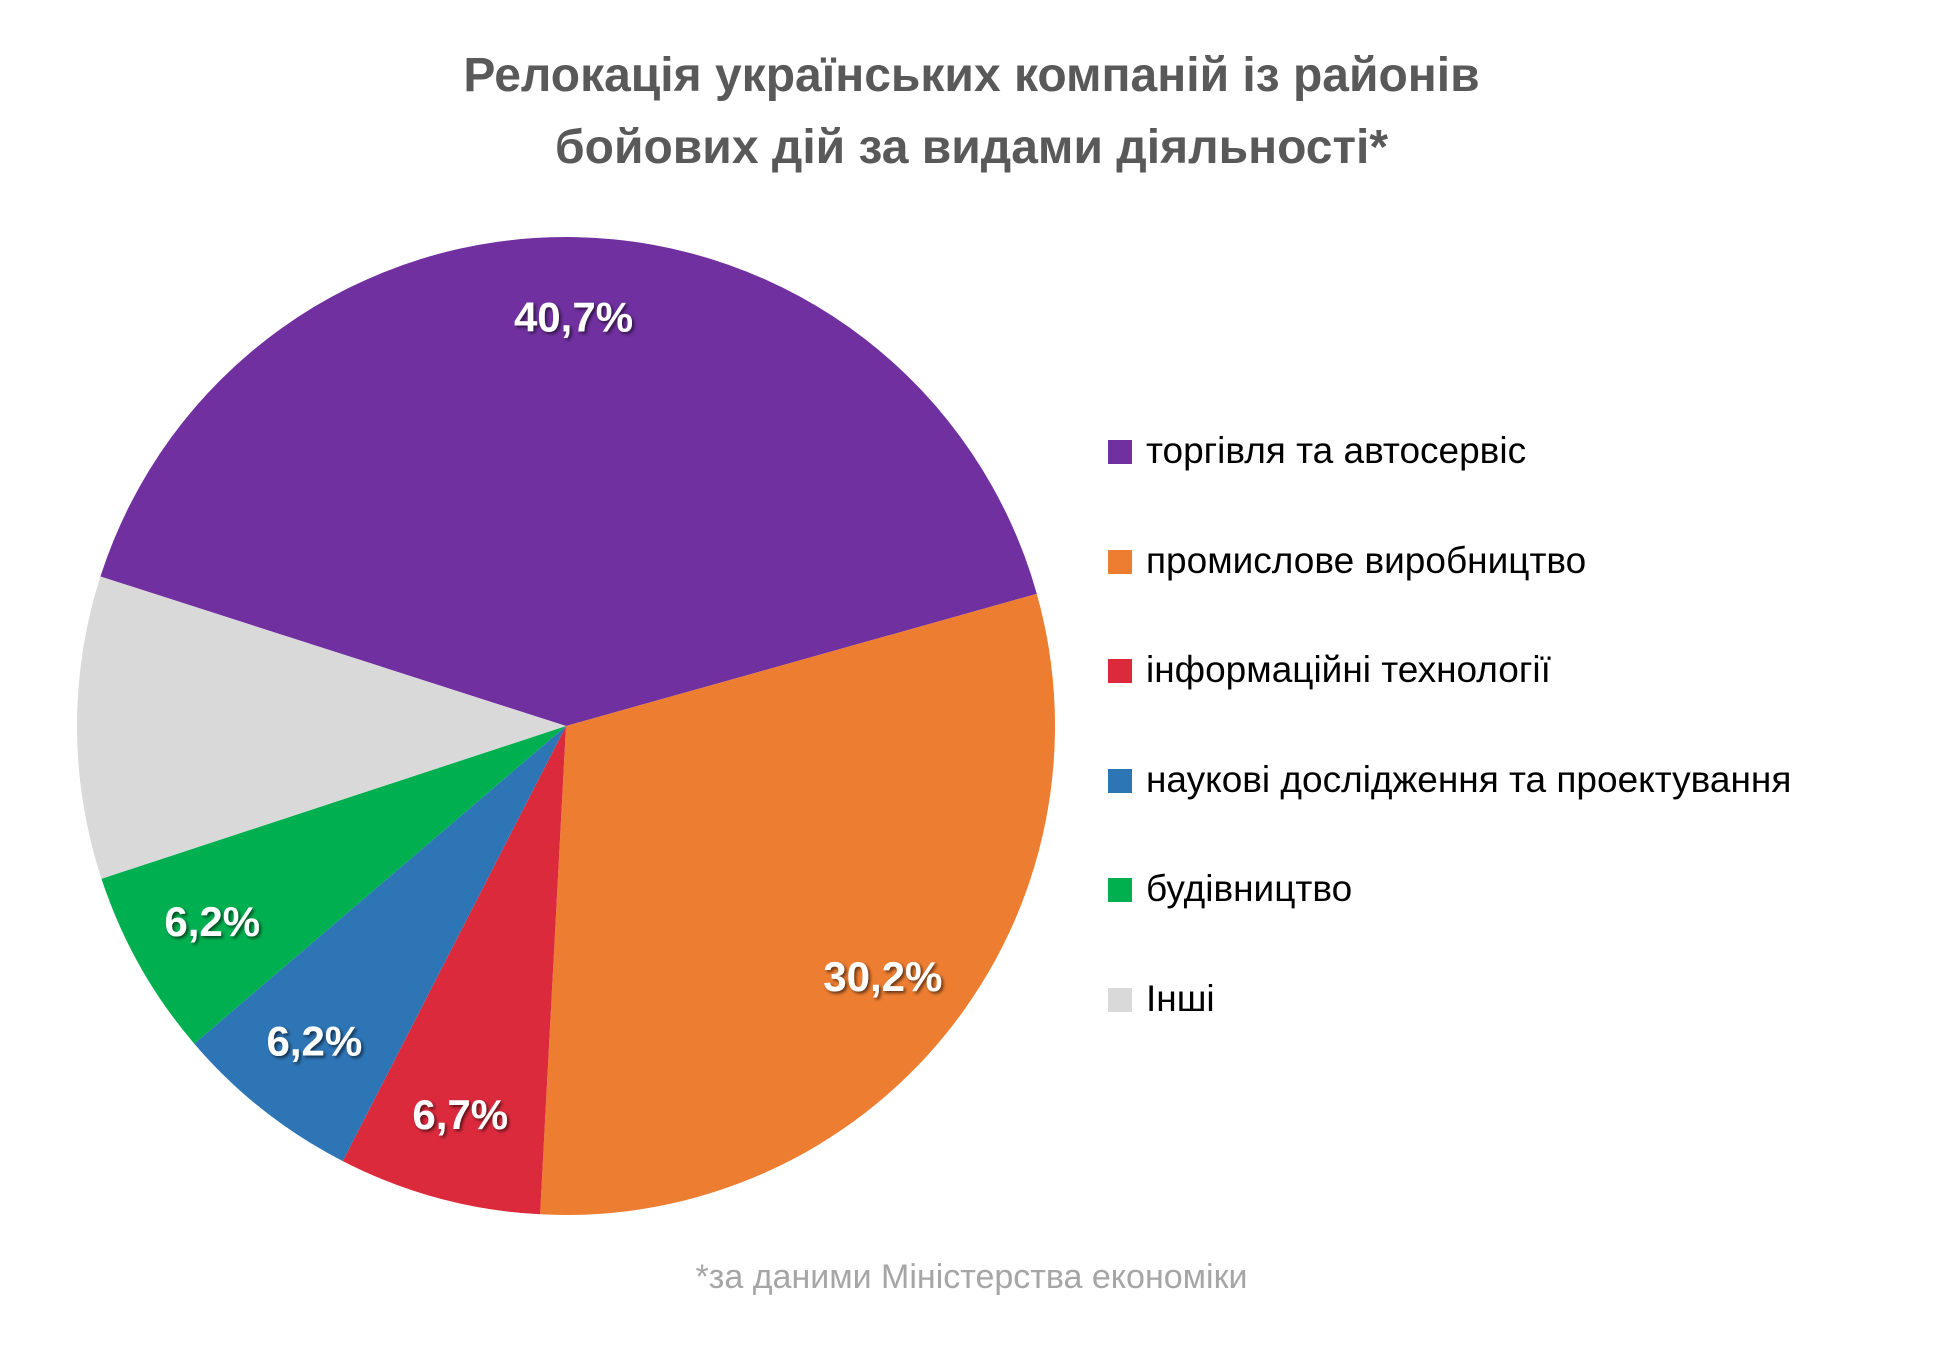 The height and width of the screenshot is (1348, 1943). Describe the element at coordinates (882, 976) in the screenshot. I see `data-label: 30,2%` at that location.